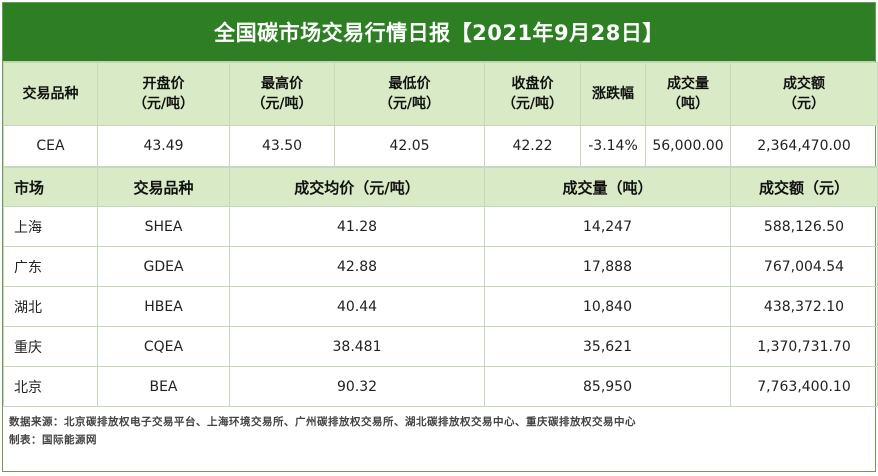  Describe the element at coordinates (532, 104) in the screenshot. I see `header-close-unit: （元/吨）` at that location.